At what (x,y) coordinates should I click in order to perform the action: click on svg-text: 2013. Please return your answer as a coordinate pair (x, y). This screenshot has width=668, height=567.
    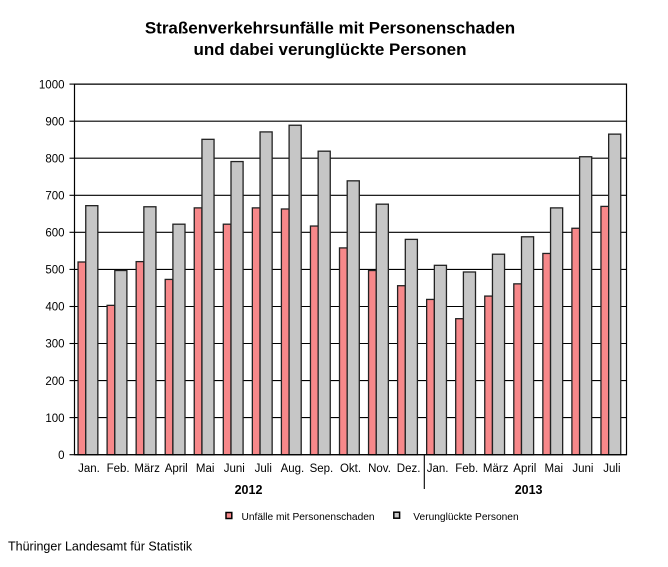
    Looking at the image, I should click on (529, 490).